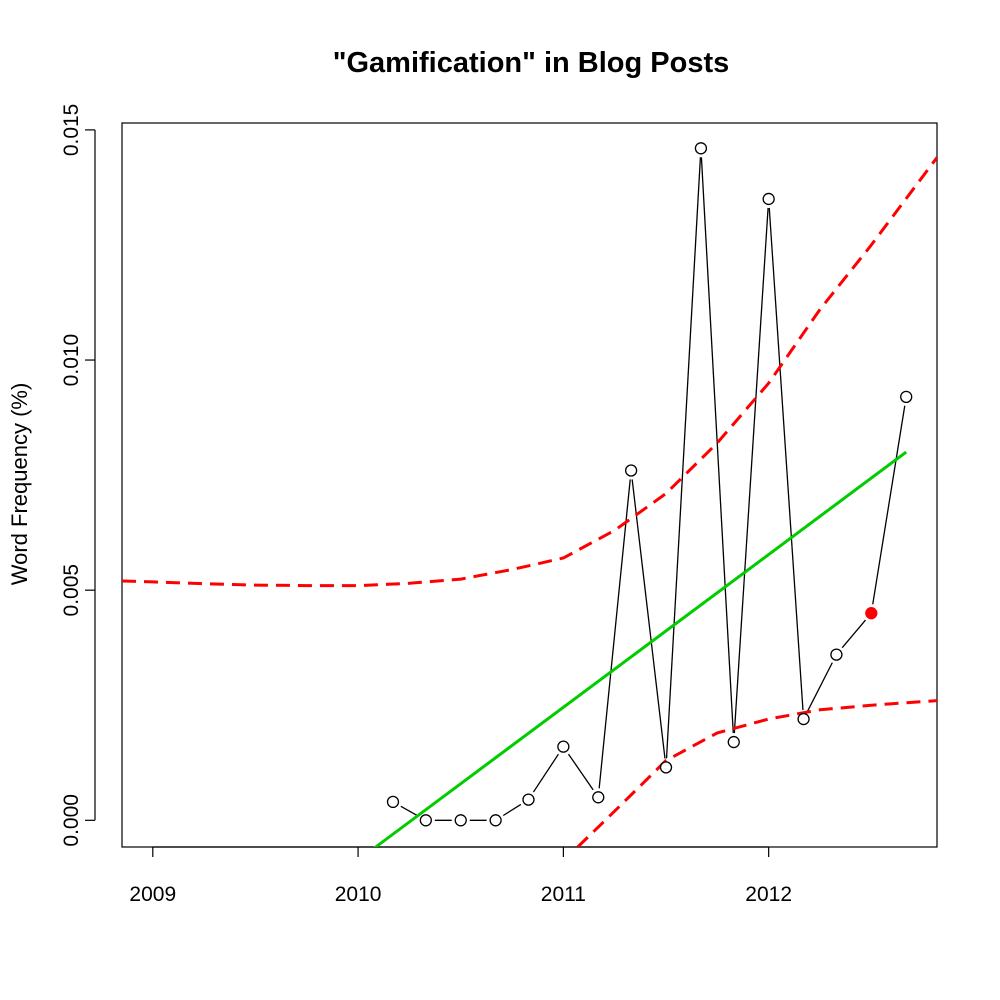 This screenshot has height=1000, width=1000. I want to click on y-axis: 0.000 0.005 0.010 0.015, so click(78, 475).